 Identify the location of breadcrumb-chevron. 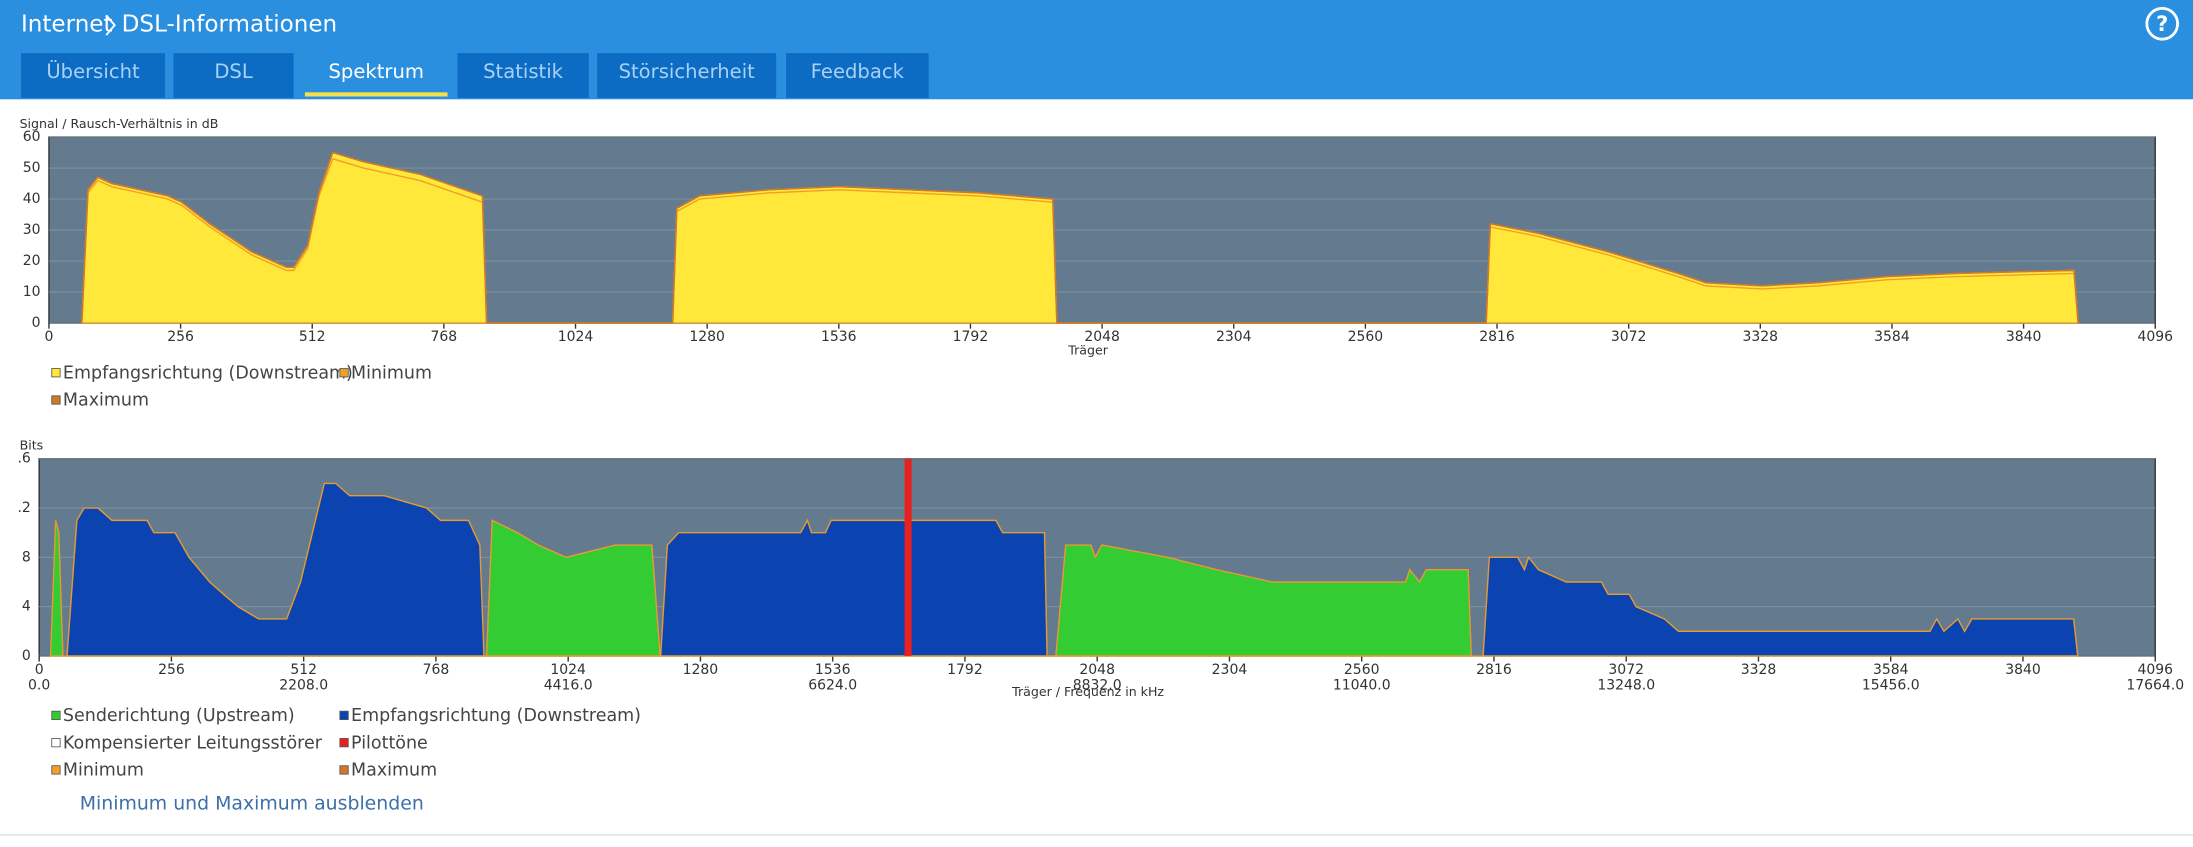
(110, 25).